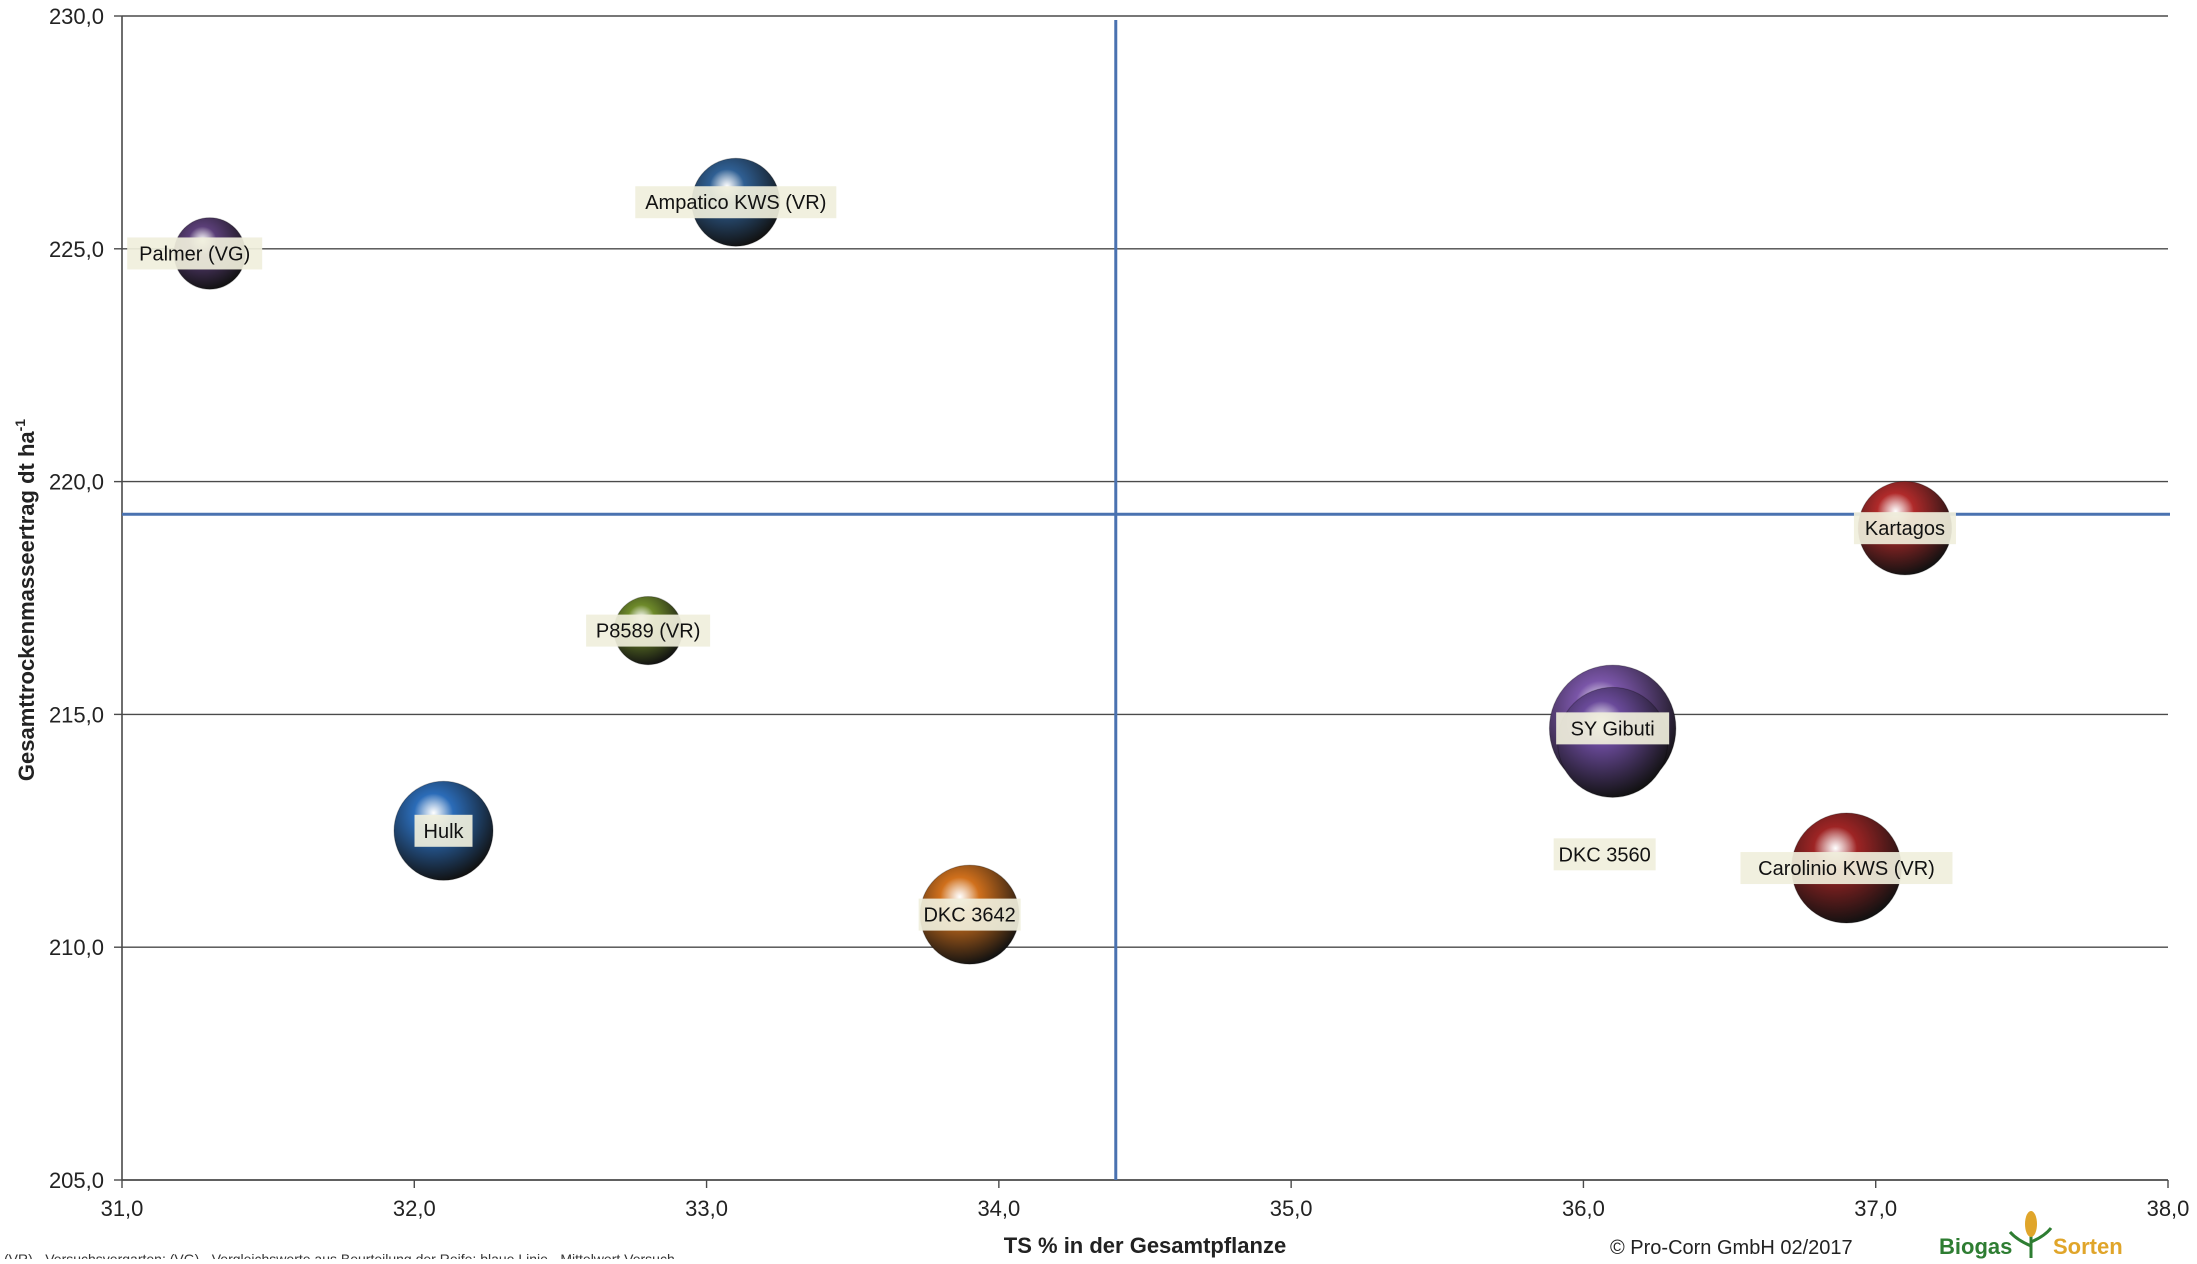 This screenshot has width=2197, height=1264. Describe the element at coordinates (2168, 1208) in the screenshot. I see `x-tick-label: 38,0` at that location.